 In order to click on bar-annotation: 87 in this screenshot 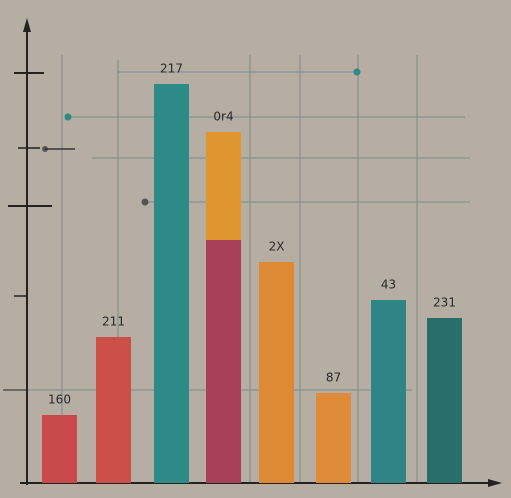, I will do `click(333, 378)`.